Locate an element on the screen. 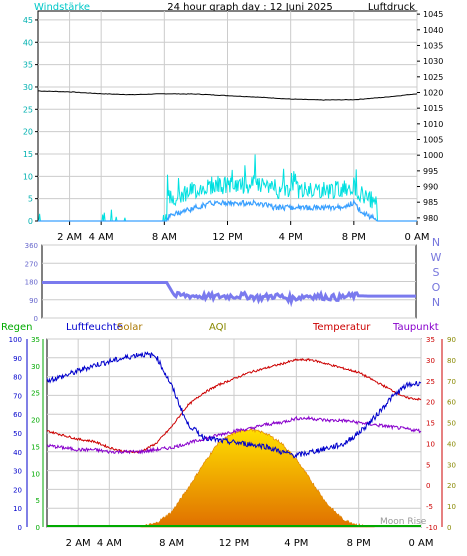 This screenshot has height=556, width=467. aqi-tick-label: 40 is located at coordinates (451, 444).